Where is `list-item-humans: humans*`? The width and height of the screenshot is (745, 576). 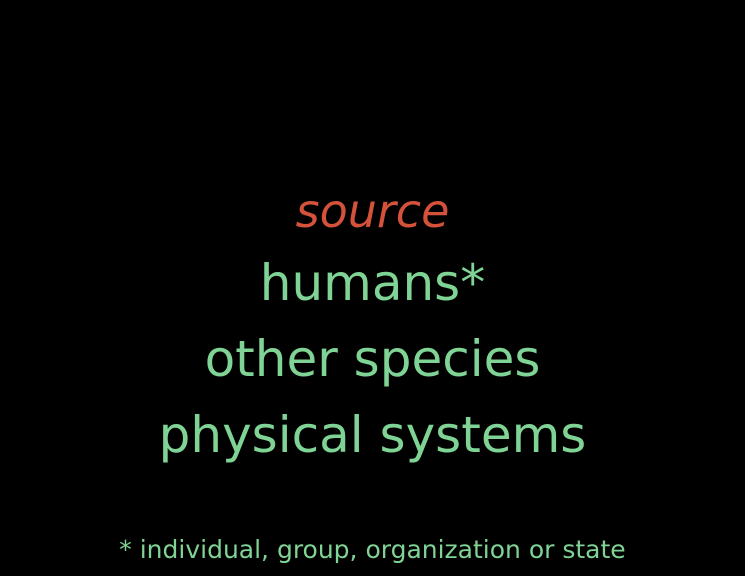 list-item-humans: humans* is located at coordinates (372, 283).